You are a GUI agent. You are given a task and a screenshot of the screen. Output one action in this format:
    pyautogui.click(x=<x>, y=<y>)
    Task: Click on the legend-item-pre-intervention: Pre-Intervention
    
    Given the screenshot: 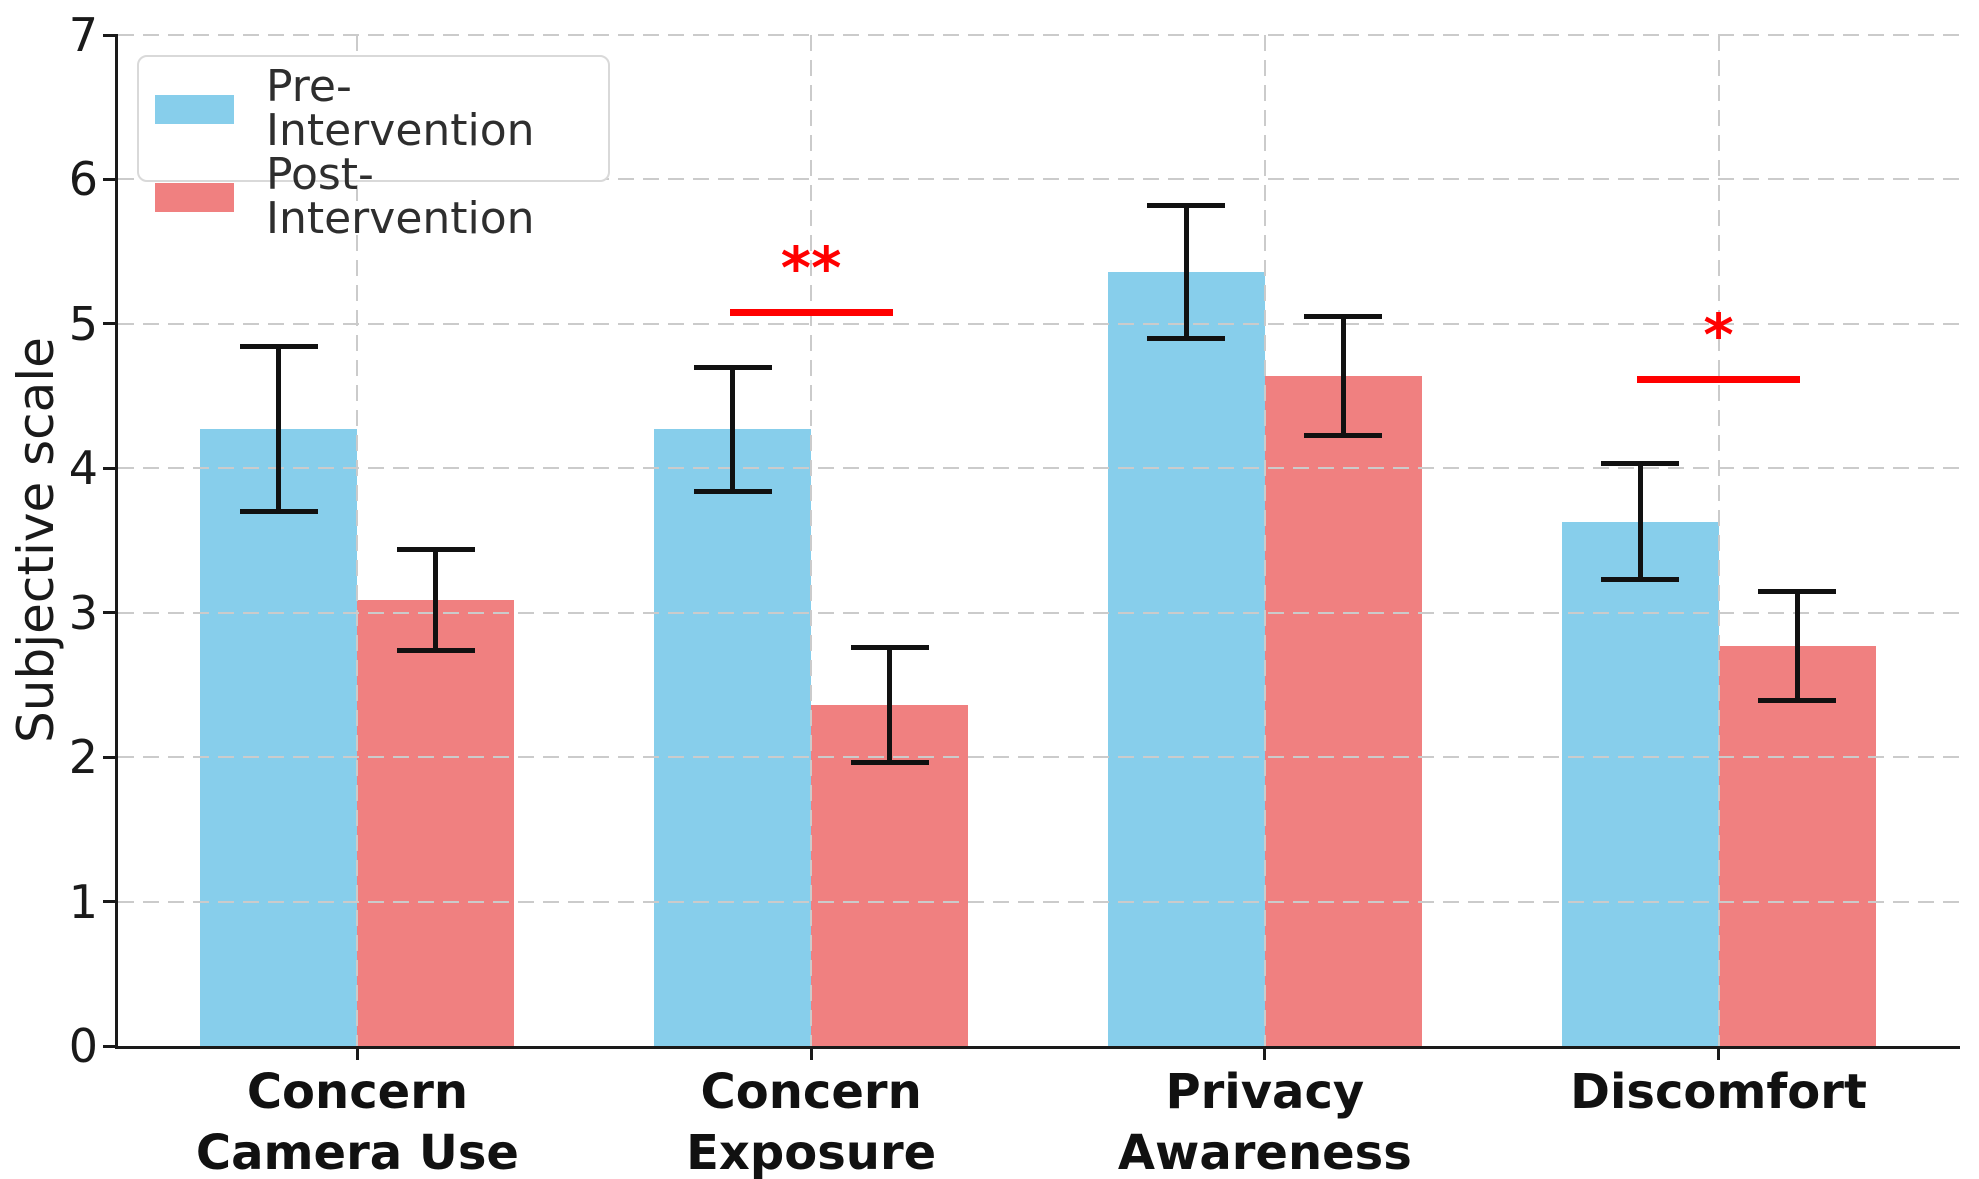 What is the action you would take?
    pyautogui.click(x=373, y=109)
    